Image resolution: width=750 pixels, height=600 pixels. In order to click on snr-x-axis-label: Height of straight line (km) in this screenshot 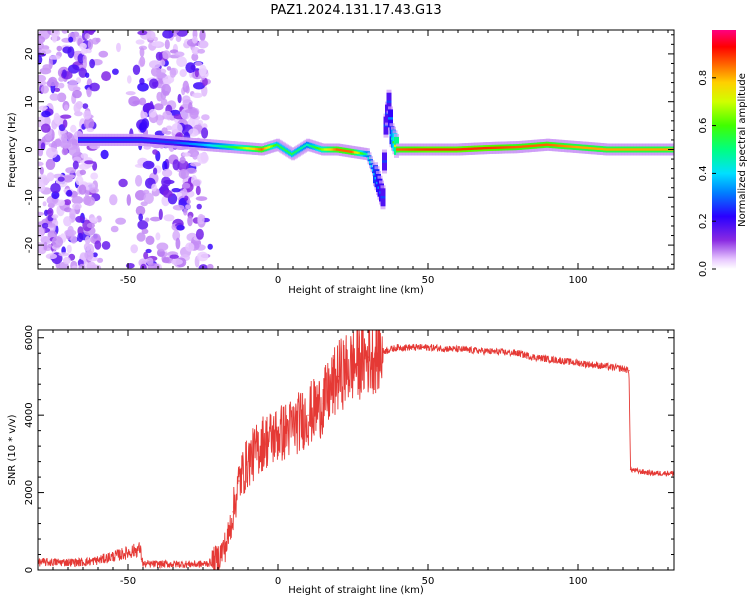, I will do `click(356, 590)`.